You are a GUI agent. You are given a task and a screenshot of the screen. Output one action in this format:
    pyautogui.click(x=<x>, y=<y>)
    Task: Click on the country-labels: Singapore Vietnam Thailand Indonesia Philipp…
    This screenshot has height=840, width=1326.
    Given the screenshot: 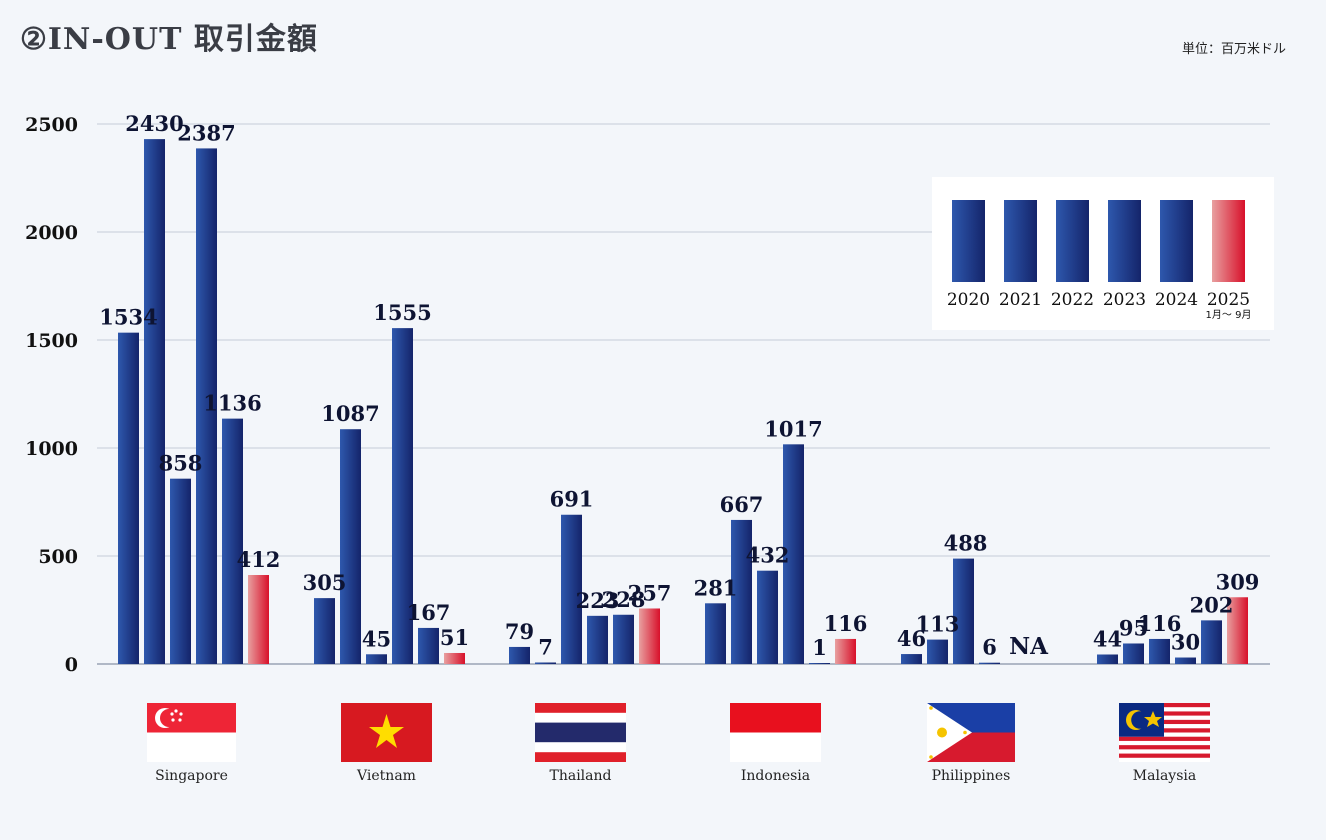 What is the action you would take?
    pyautogui.click(x=675, y=776)
    